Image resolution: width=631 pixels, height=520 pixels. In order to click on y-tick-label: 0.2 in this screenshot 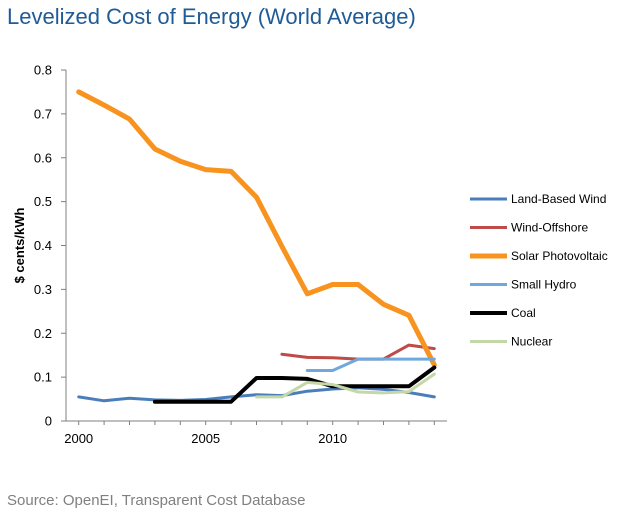, I will do `click(43, 333)`.